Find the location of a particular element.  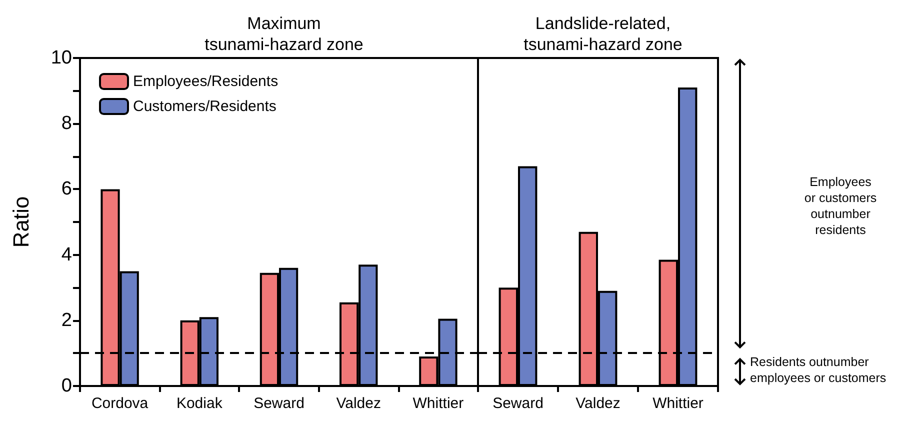

legend-label: Employees/Residents is located at coordinates (205, 81).